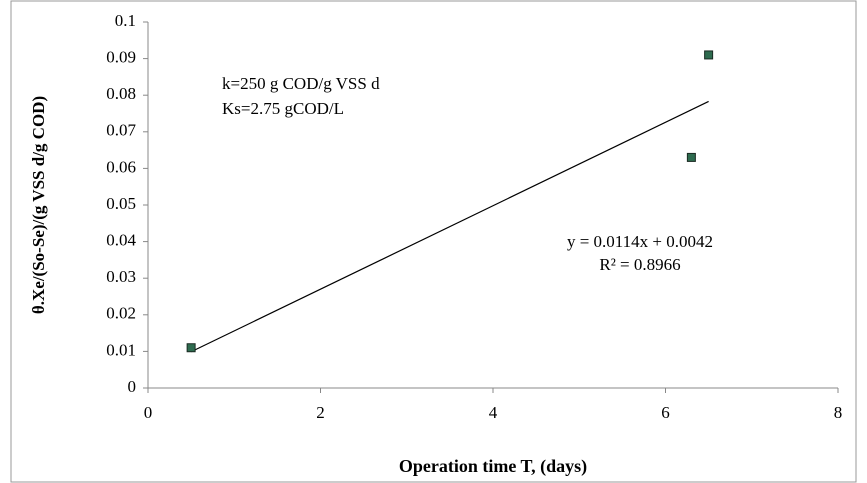  What do you see at coordinates (121, 276) in the screenshot?
I see `y-tick-label: 0.03` at bounding box center [121, 276].